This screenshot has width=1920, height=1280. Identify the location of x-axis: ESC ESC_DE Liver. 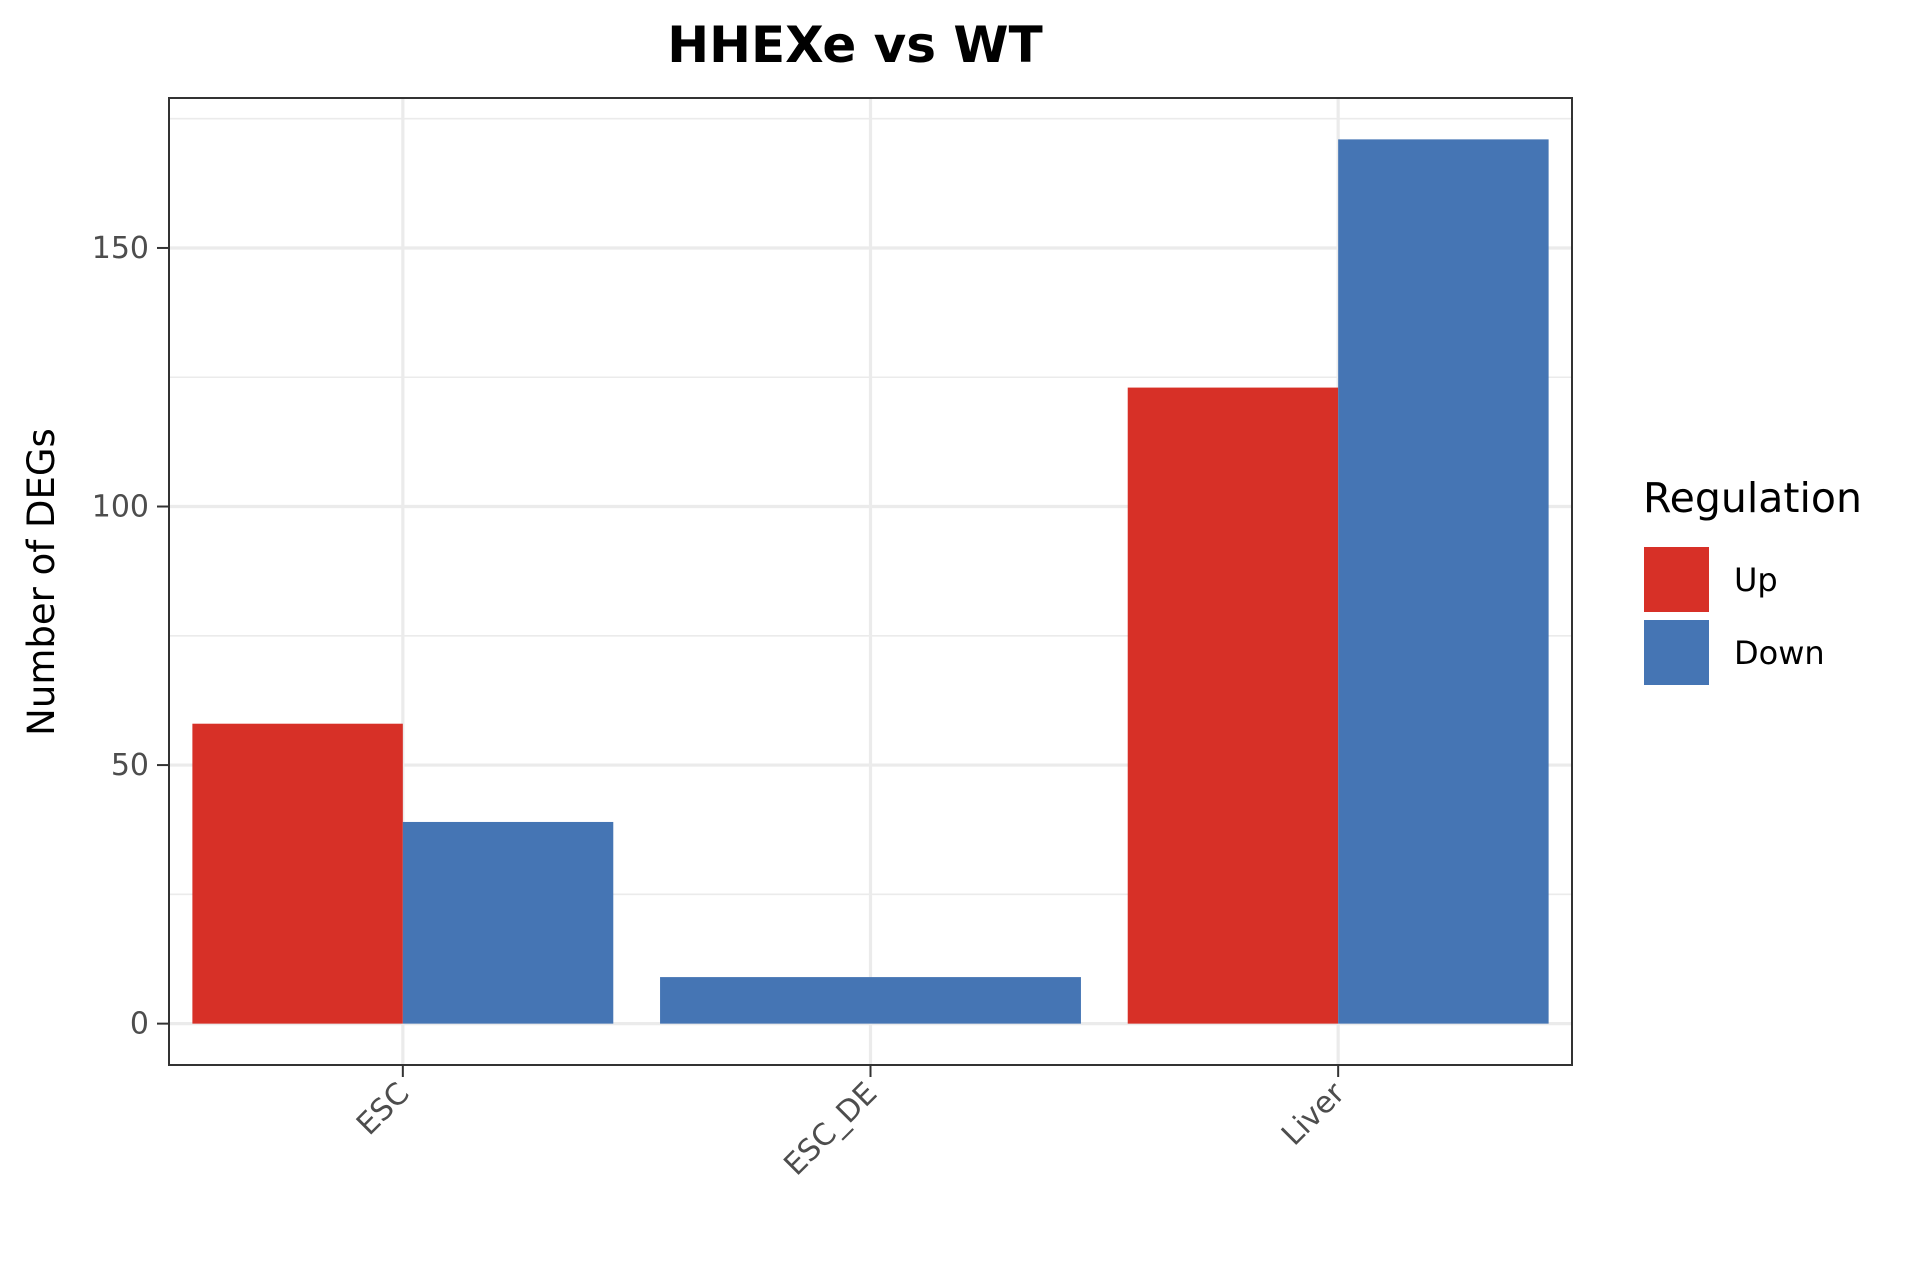
(851, 1124).